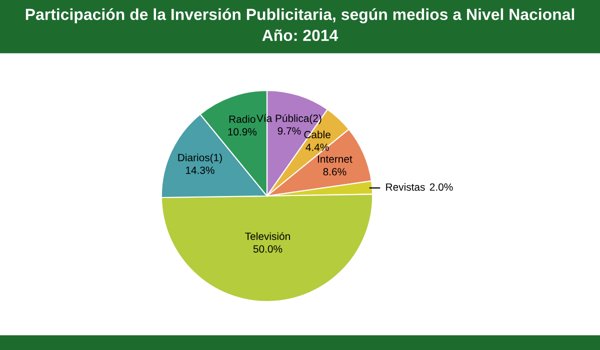  What do you see at coordinates (200, 159) in the screenshot?
I see `slice-label: Diarios(1)` at bounding box center [200, 159].